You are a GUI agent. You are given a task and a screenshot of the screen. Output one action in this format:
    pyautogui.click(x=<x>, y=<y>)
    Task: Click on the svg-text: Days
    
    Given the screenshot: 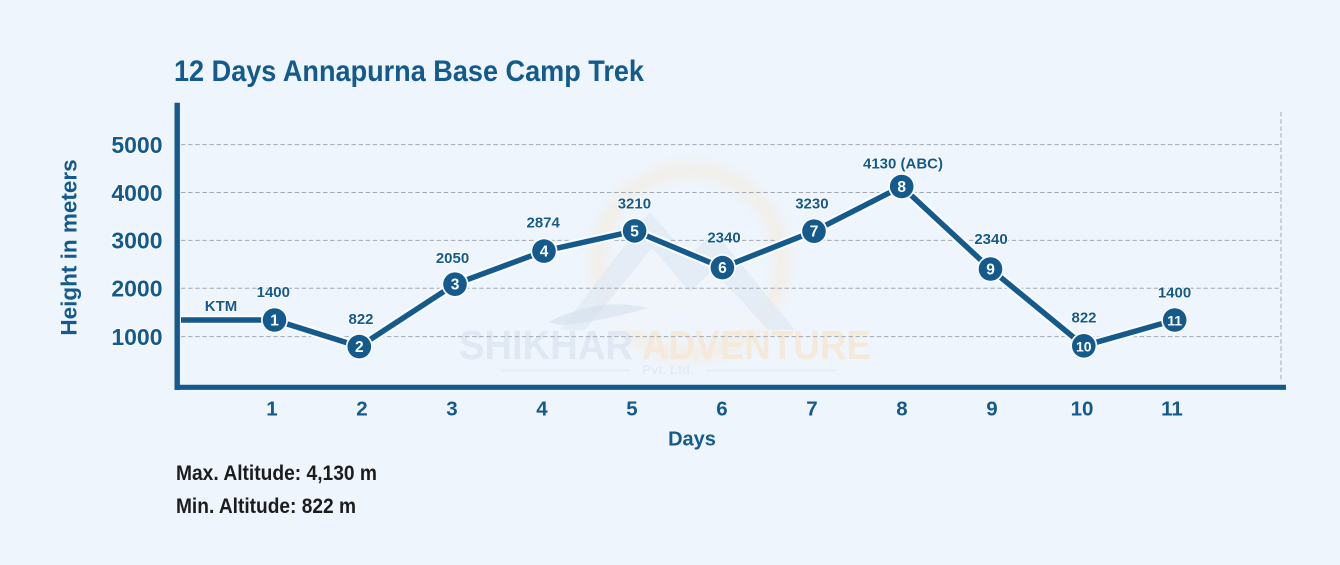 What is the action you would take?
    pyautogui.click(x=692, y=440)
    